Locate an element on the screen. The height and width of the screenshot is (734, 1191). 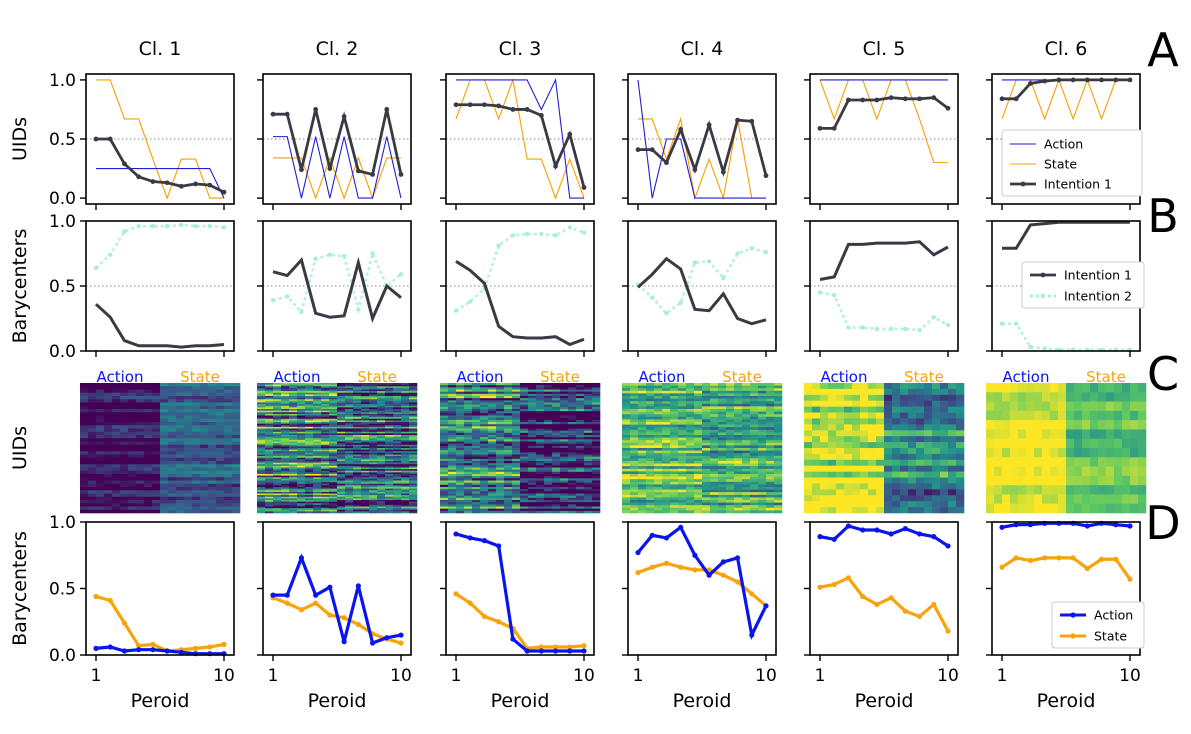
intention2-point is located at coordinates (652, 297).